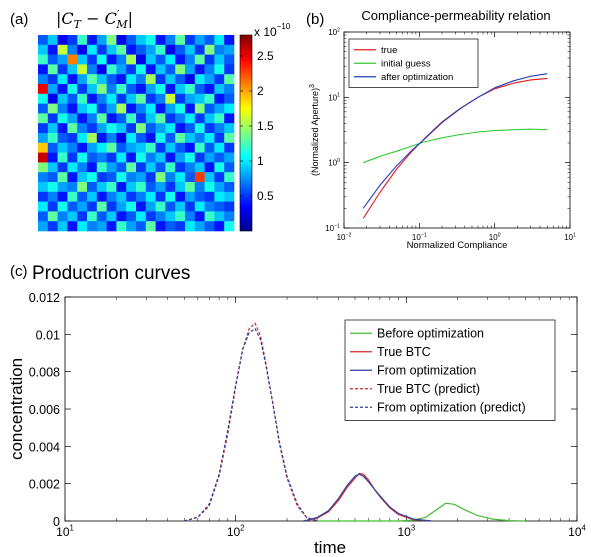  What do you see at coordinates (65, 531) in the screenshot?
I see `x-tick-label: 10¹` at bounding box center [65, 531].